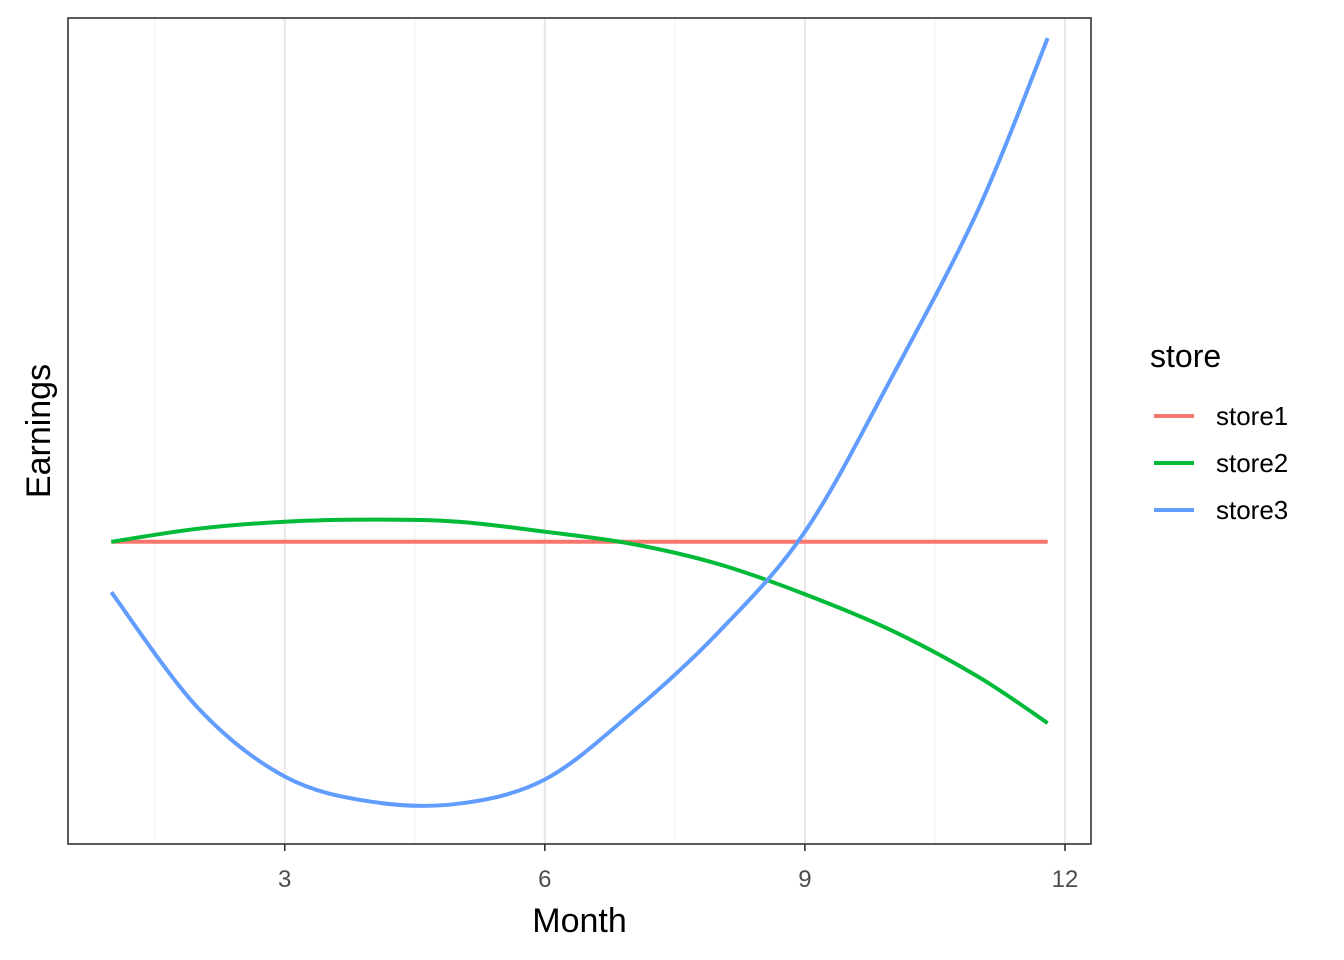  What do you see at coordinates (1252, 510) in the screenshot?
I see `legend-label-store3: store3` at bounding box center [1252, 510].